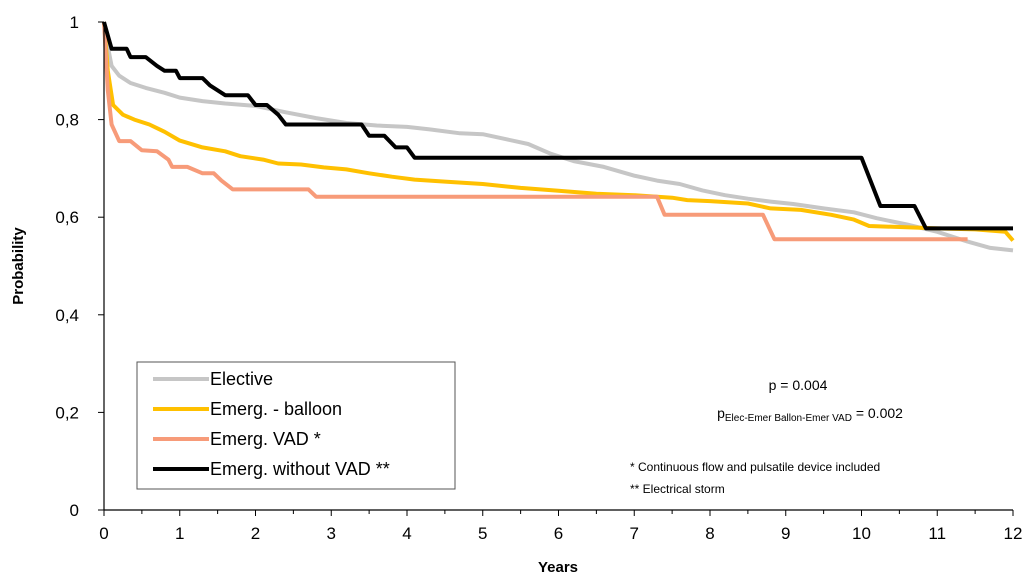 The height and width of the screenshot is (577, 1030). What do you see at coordinates (265, 439) in the screenshot?
I see `legend-label: Emerg. VAD *` at bounding box center [265, 439].